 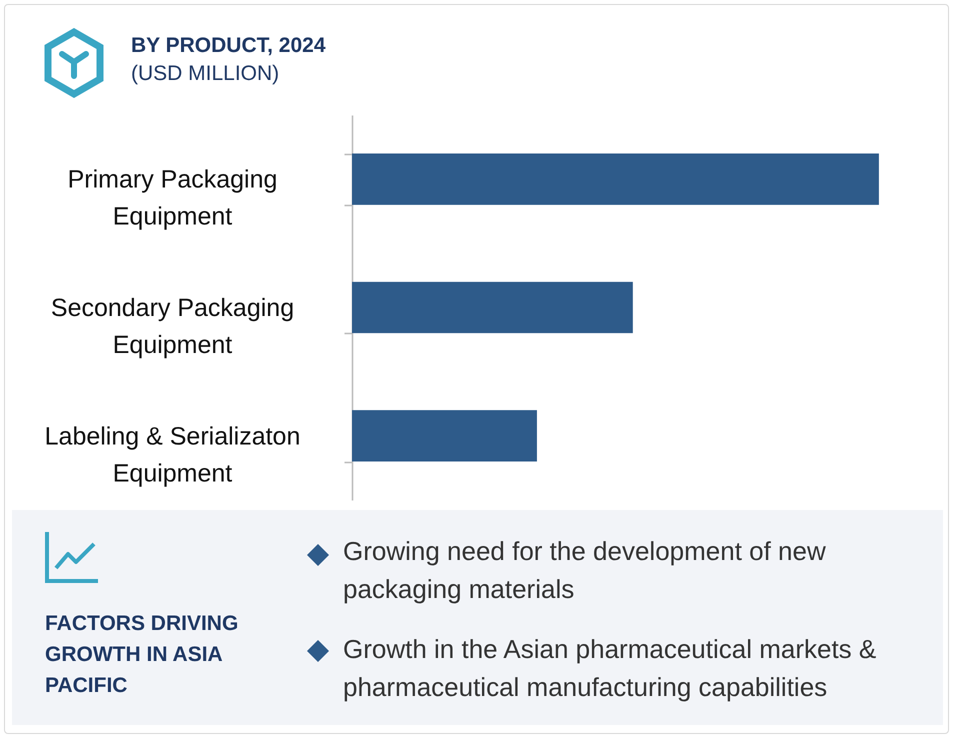 What do you see at coordinates (172, 455) in the screenshot?
I see `y-tick-label: Labeling & Serializaton Equipment` at bounding box center [172, 455].